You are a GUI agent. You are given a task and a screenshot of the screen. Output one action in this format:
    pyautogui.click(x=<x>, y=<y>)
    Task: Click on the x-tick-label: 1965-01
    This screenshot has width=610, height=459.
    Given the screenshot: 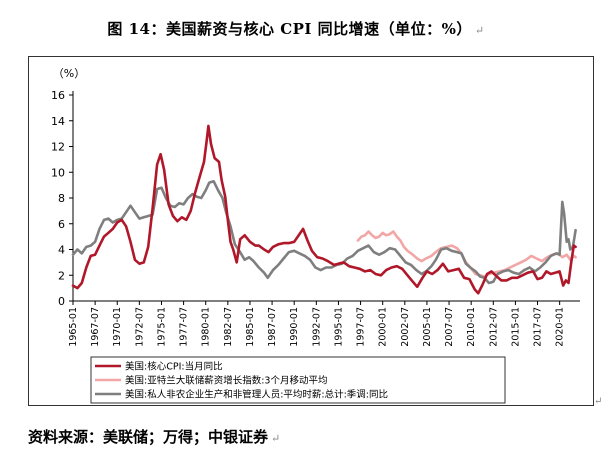 What is the action you would take?
    pyautogui.click(x=73, y=327)
    